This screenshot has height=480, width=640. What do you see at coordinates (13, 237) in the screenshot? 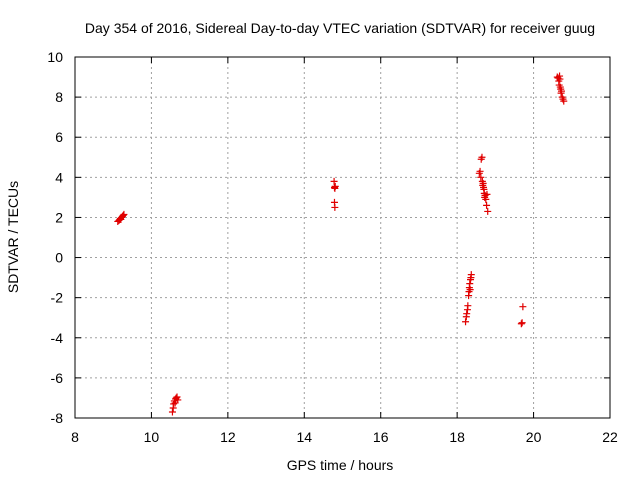
I see `y-axis-label: SDTVAR / TECUs` at bounding box center [13, 237].